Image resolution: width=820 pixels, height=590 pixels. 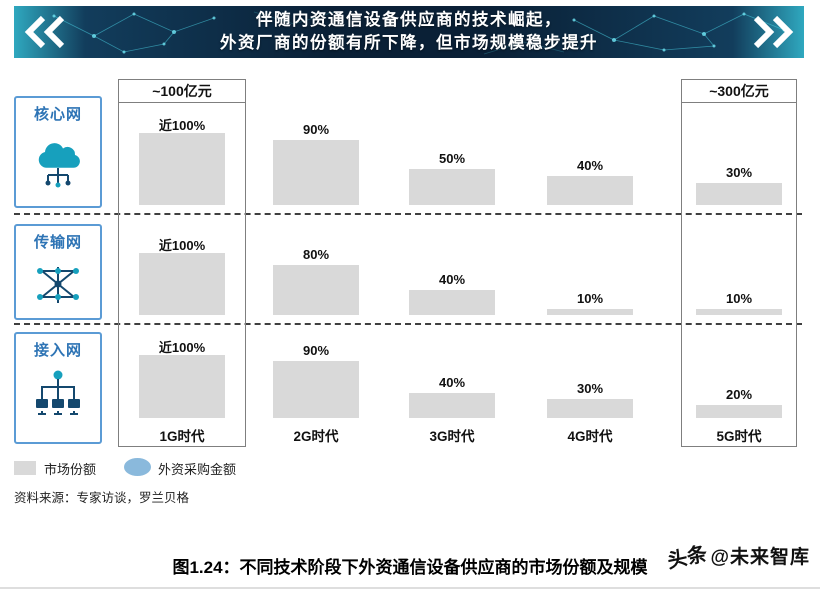 I want to click on bar-r0-c2, so click(x=452, y=187).